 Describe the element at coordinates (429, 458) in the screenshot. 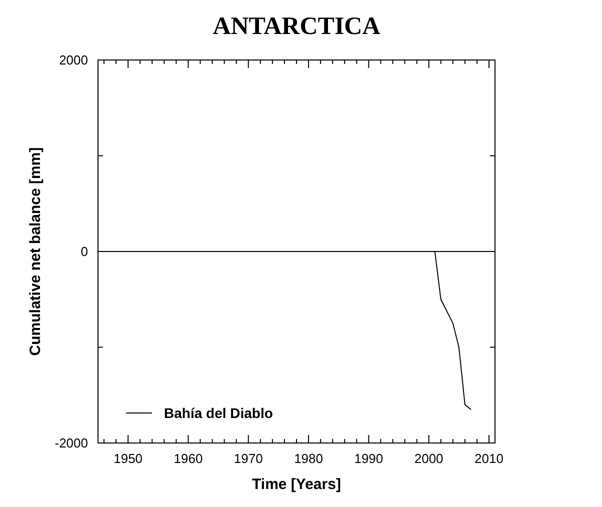

I see `x-tick-label: 2000` at that location.